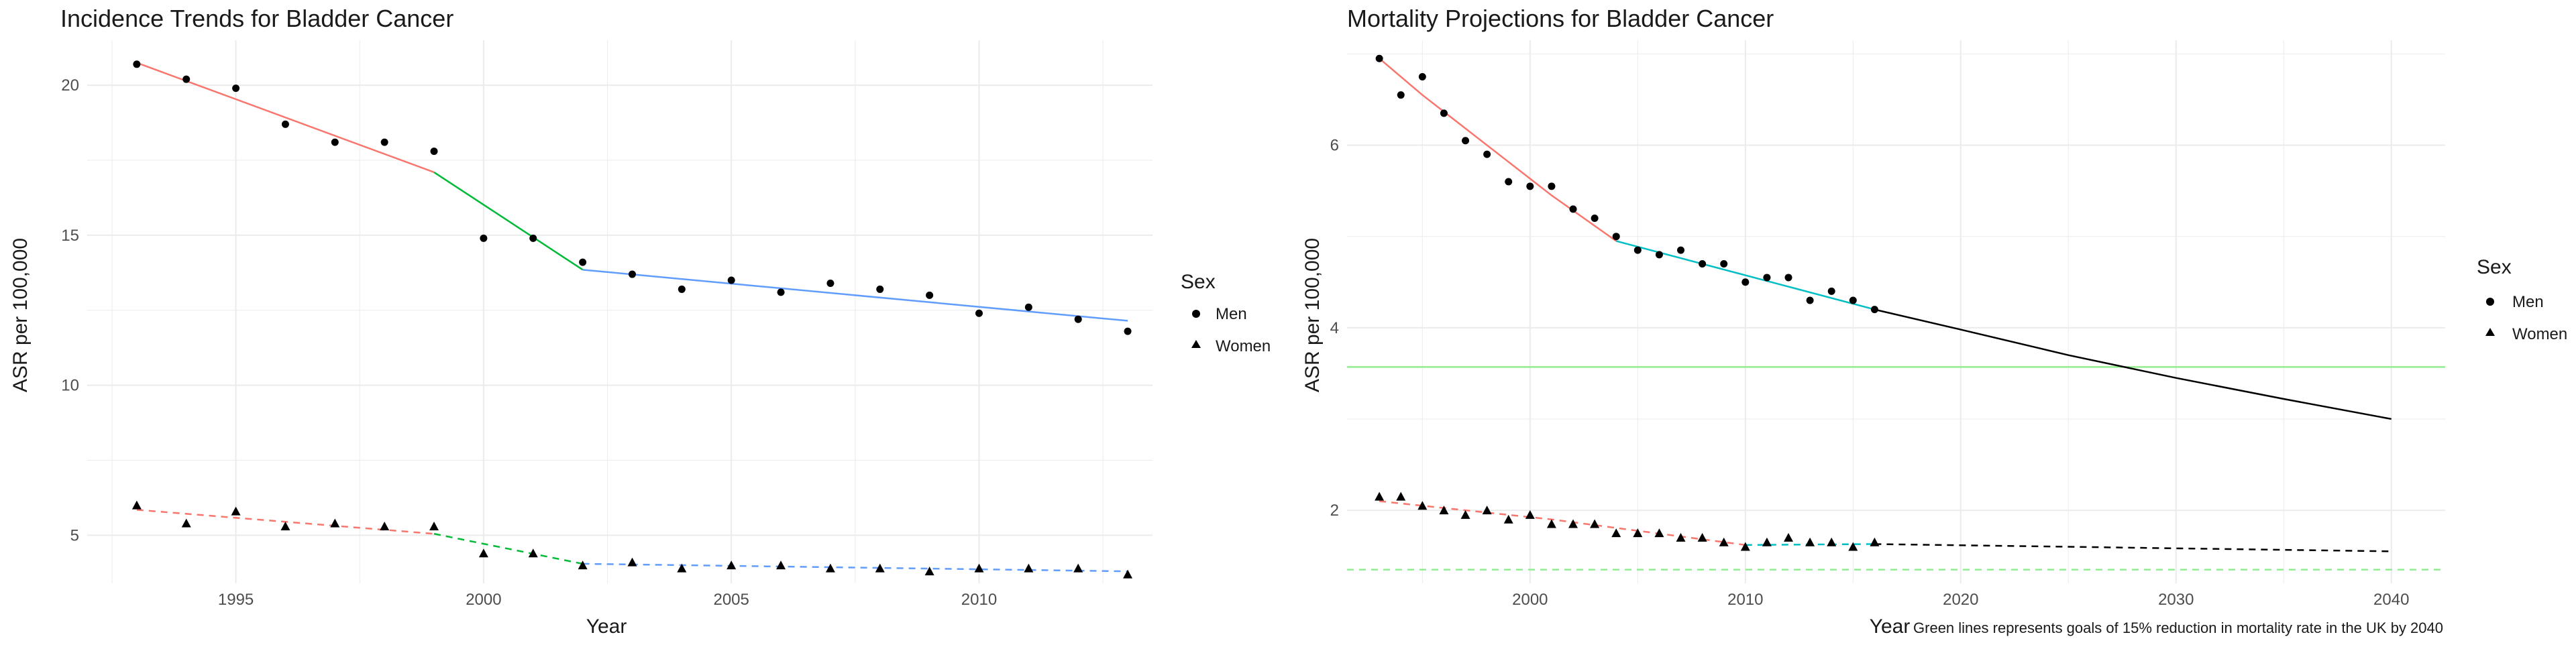  What do you see at coordinates (74, 535) in the screenshot?
I see `incidence-y-tick-label: 5` at bounding box center [74, 535].